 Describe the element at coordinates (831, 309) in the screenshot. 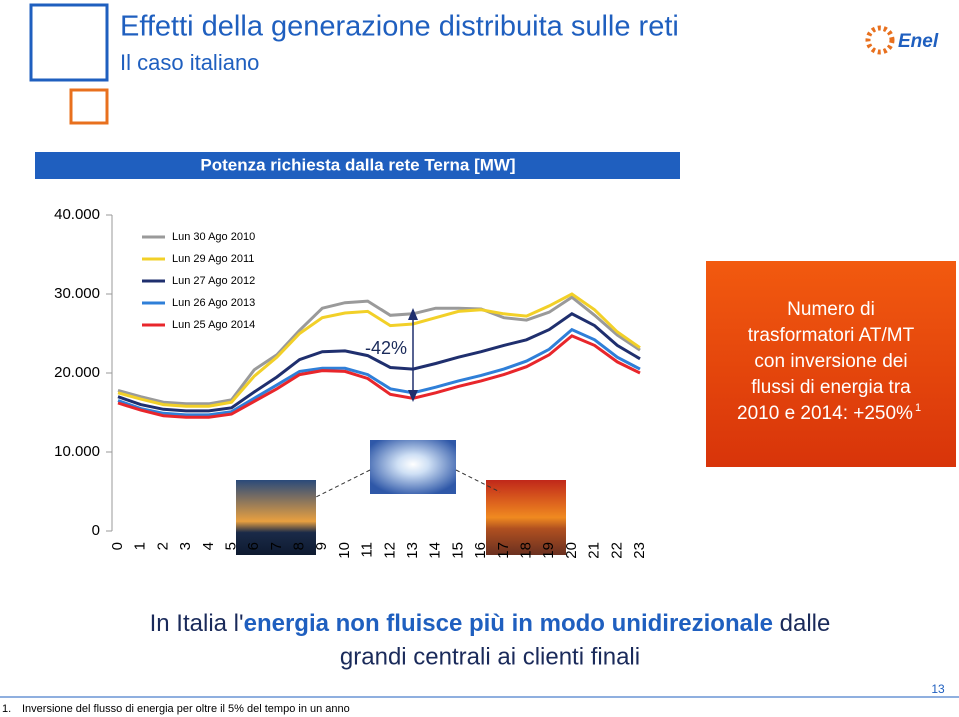

I see `callout-line: Numero di` at that location.